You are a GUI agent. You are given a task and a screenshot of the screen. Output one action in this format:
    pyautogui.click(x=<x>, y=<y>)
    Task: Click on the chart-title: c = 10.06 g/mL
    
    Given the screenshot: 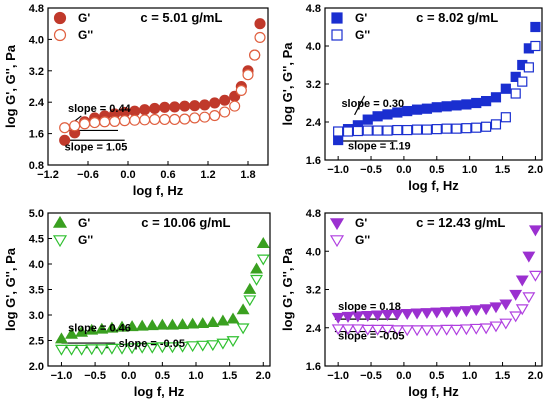 What is the action you would take?
    pyautogui.click(x=185, y=222)
    